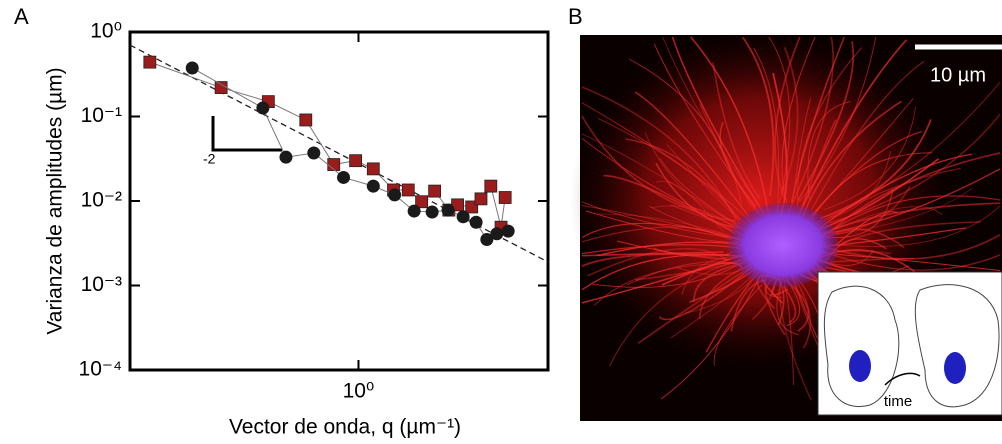 The width and height of the screenshot is (1002, 444). Describe the element at coordinates (55, 200) in the screenshot. I see `y-axis-label: Varianza de amplitudes (µm)` at that location.